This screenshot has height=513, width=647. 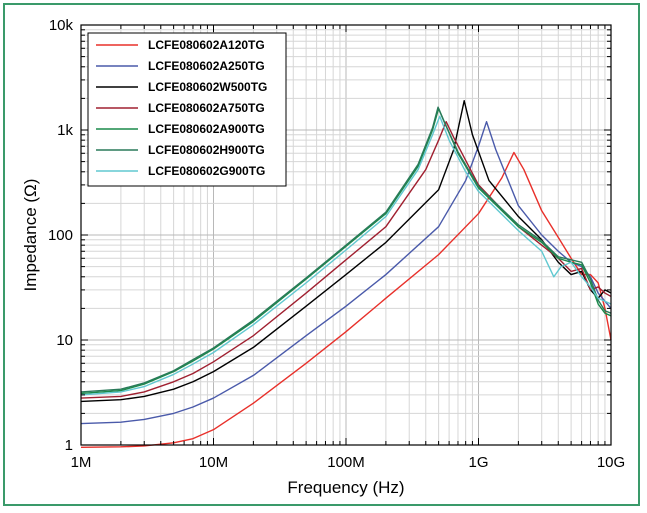 What do you see at coordinates (478, 462) in the screenshot?
I see `x-tick-label: 1G` at bounding box center [478, 462].